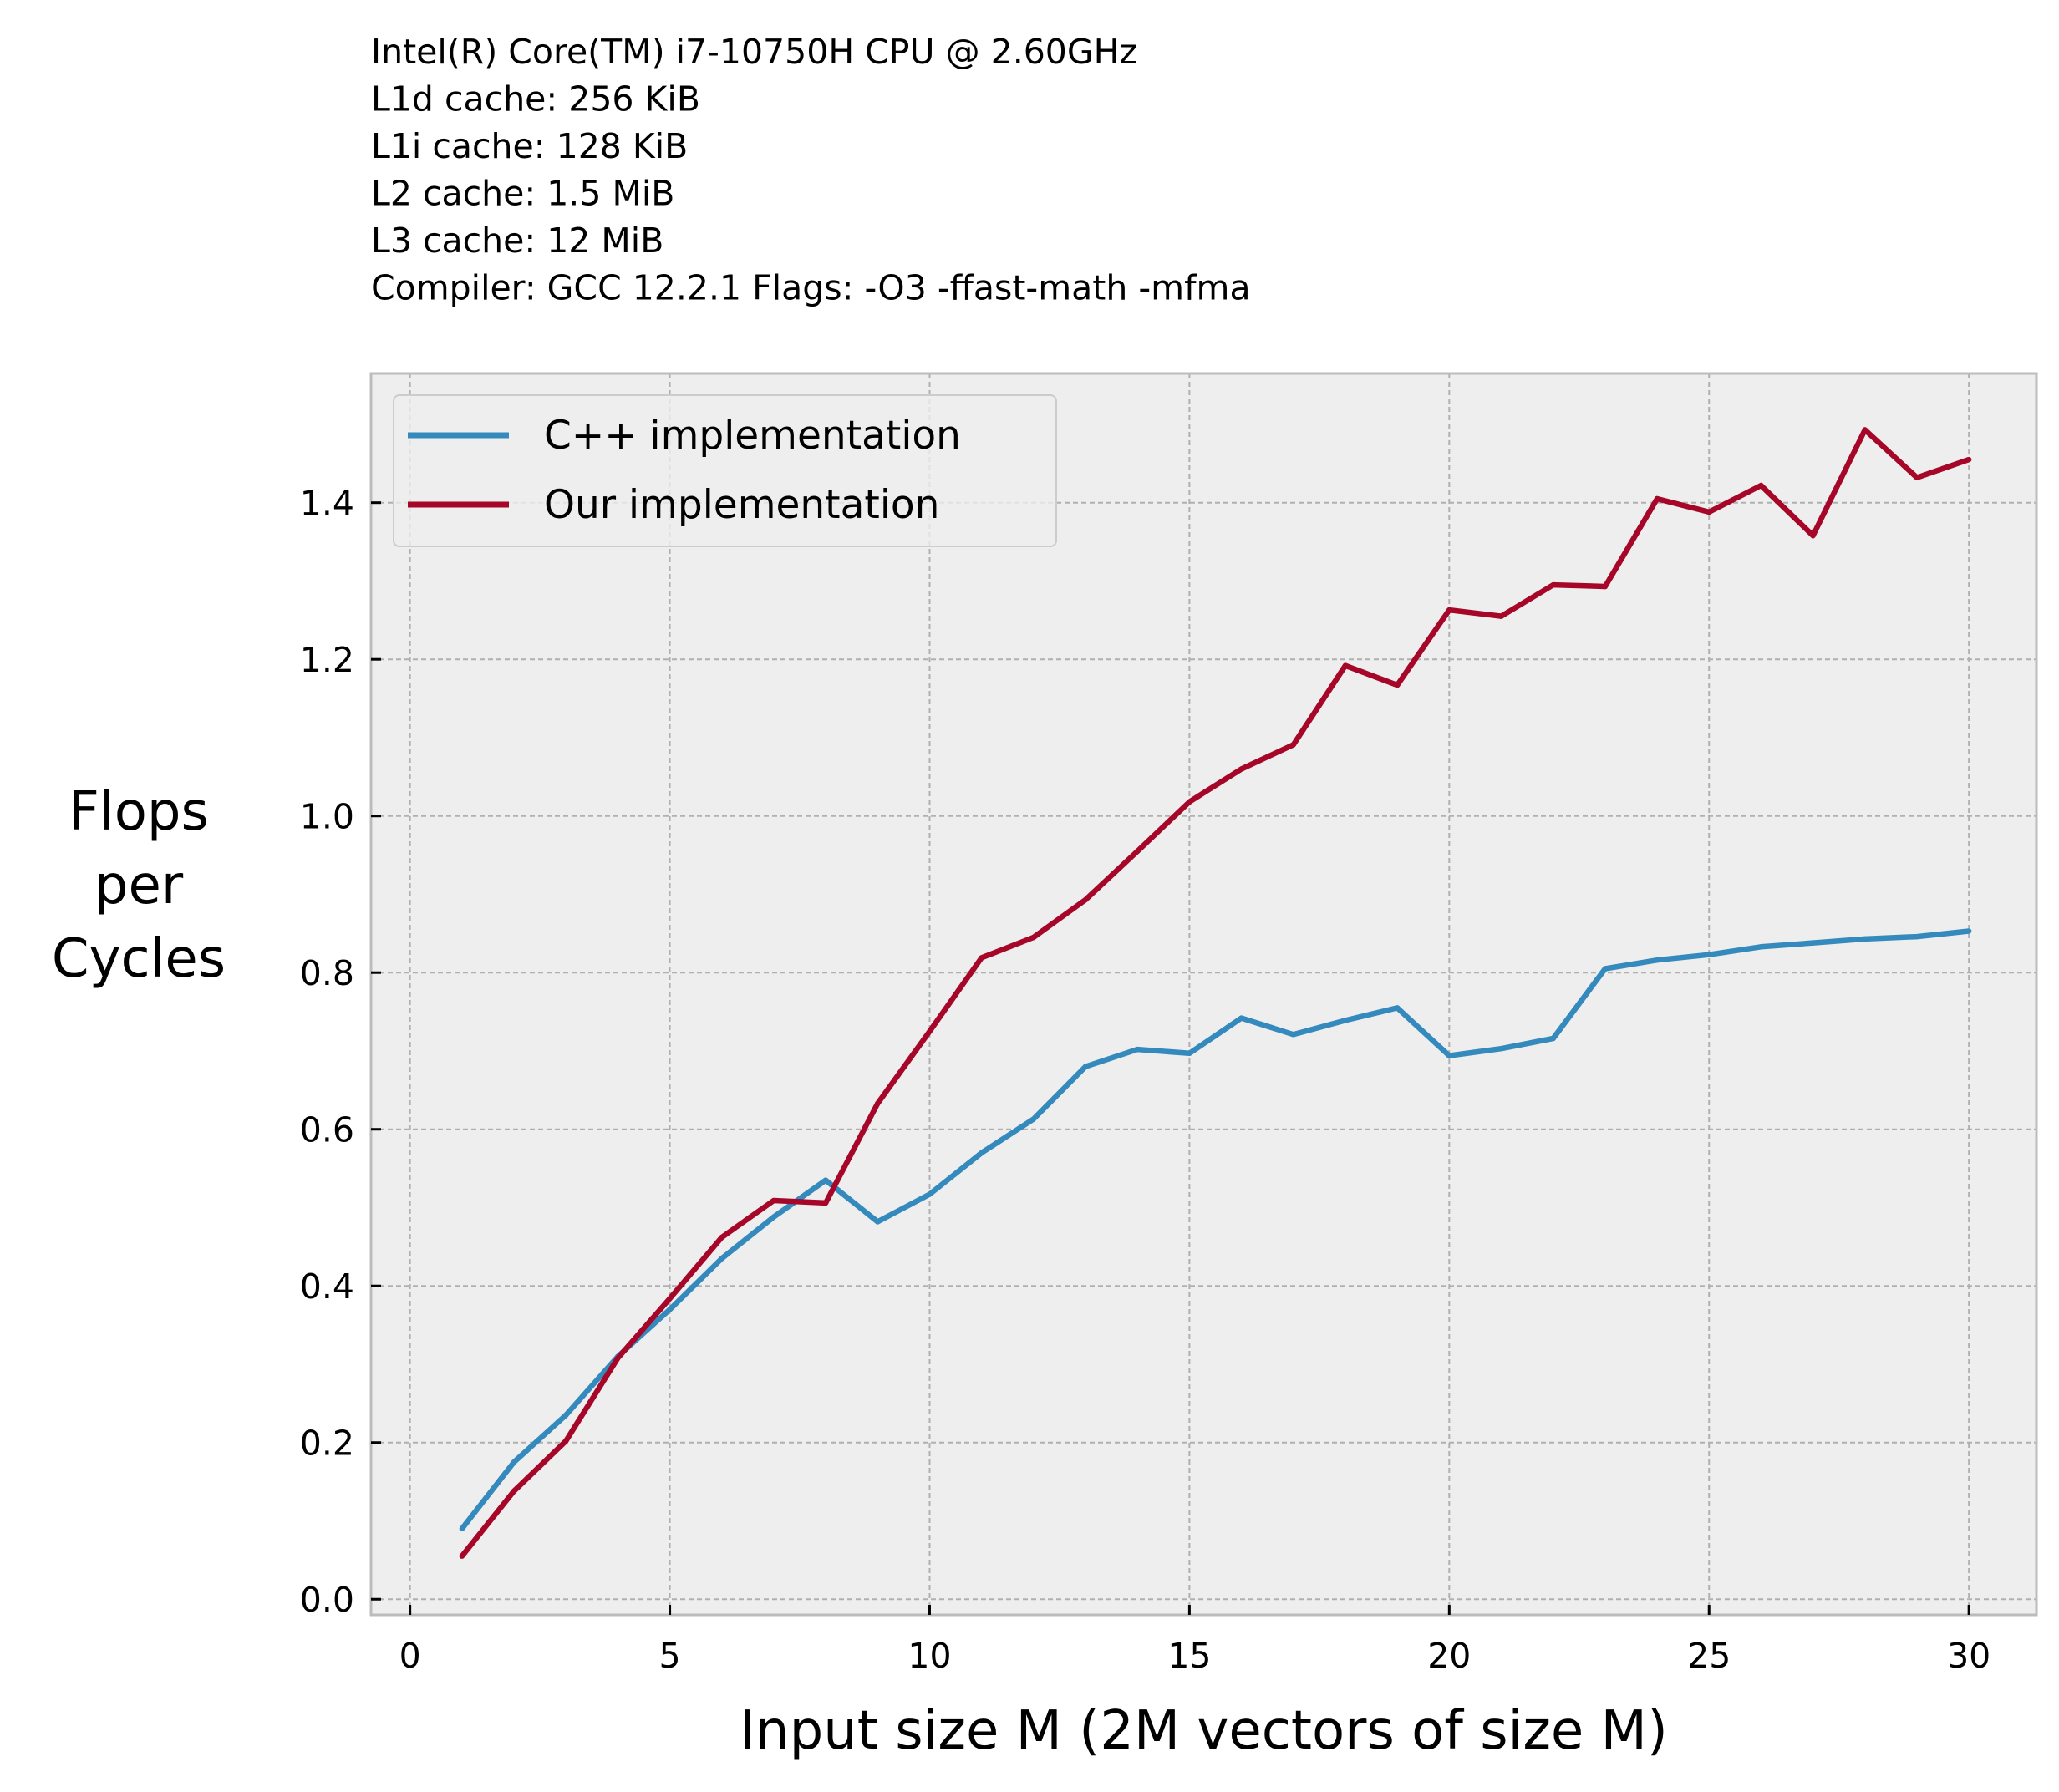  I want to click on y-axis-label-line: per, so click(139, 885).